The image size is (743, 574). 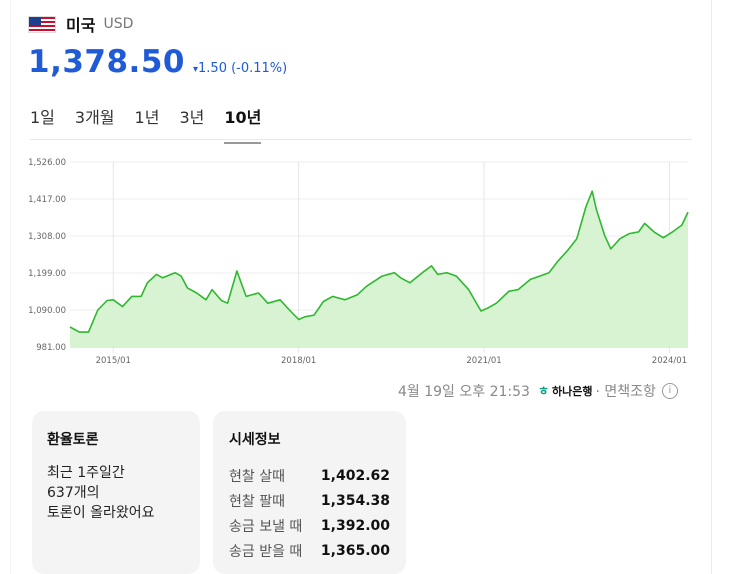 What do you see at coordinates (266, 551) in the screenshot?
I see `info-label: 송금 받을 때` at bounding box center [266, 551].